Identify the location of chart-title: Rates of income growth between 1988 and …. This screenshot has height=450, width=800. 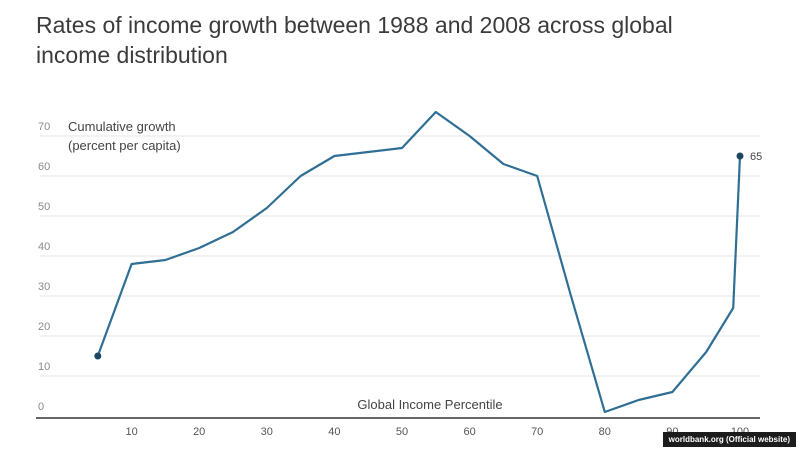
(354, 40).